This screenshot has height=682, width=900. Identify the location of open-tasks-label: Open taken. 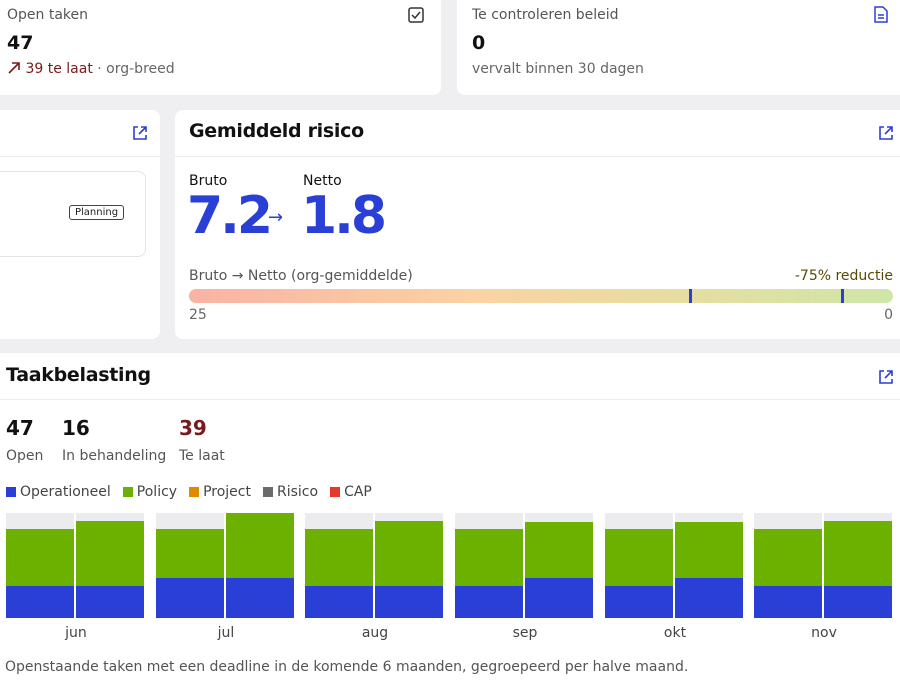
(48, 15).